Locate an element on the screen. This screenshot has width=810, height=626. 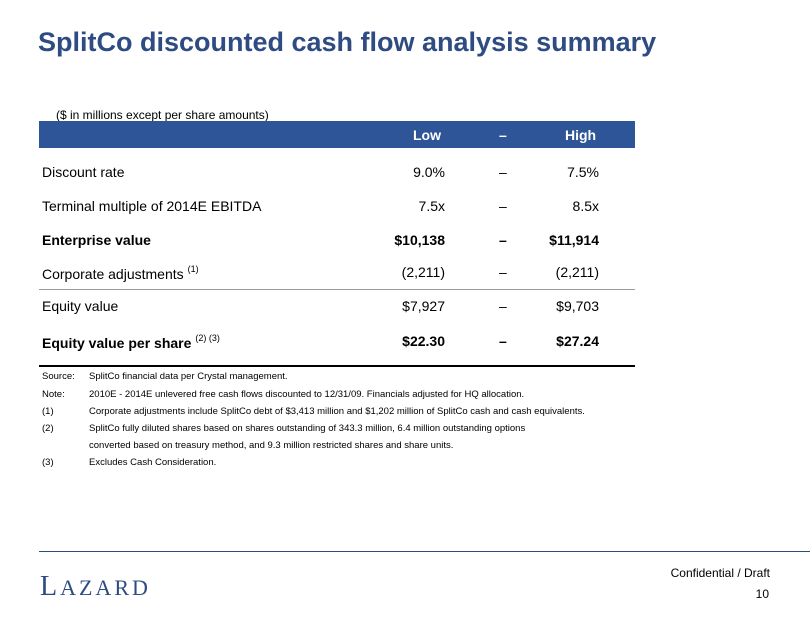
row-low-value: $22.30 is located at coordinates (423, 341).